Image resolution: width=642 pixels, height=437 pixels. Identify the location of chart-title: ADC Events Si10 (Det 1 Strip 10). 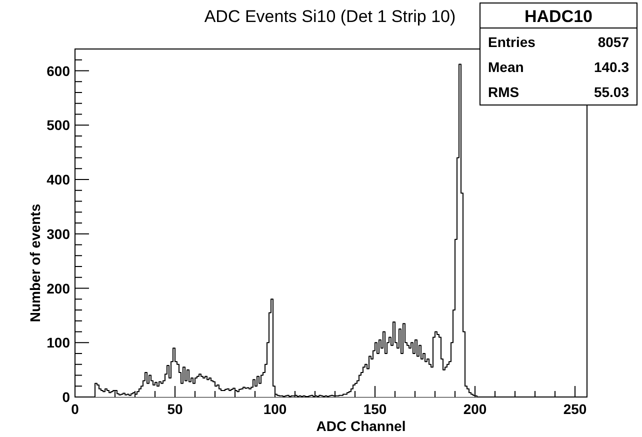
(330, 16).